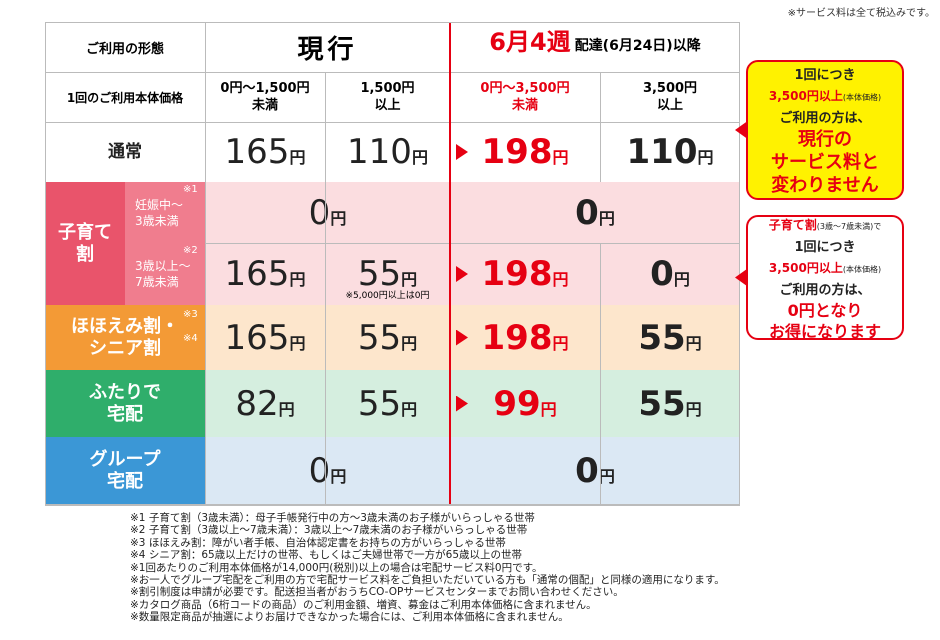 The width and height of the screenshot is (940, 640). Describe the element at coordinates (326, 555) in the screenshot. I see `footnote: ※4 シニア割：65歳以上だけの世帯、もしくはご夫婦世帯で一方が65歳以上の世帯` at that location.